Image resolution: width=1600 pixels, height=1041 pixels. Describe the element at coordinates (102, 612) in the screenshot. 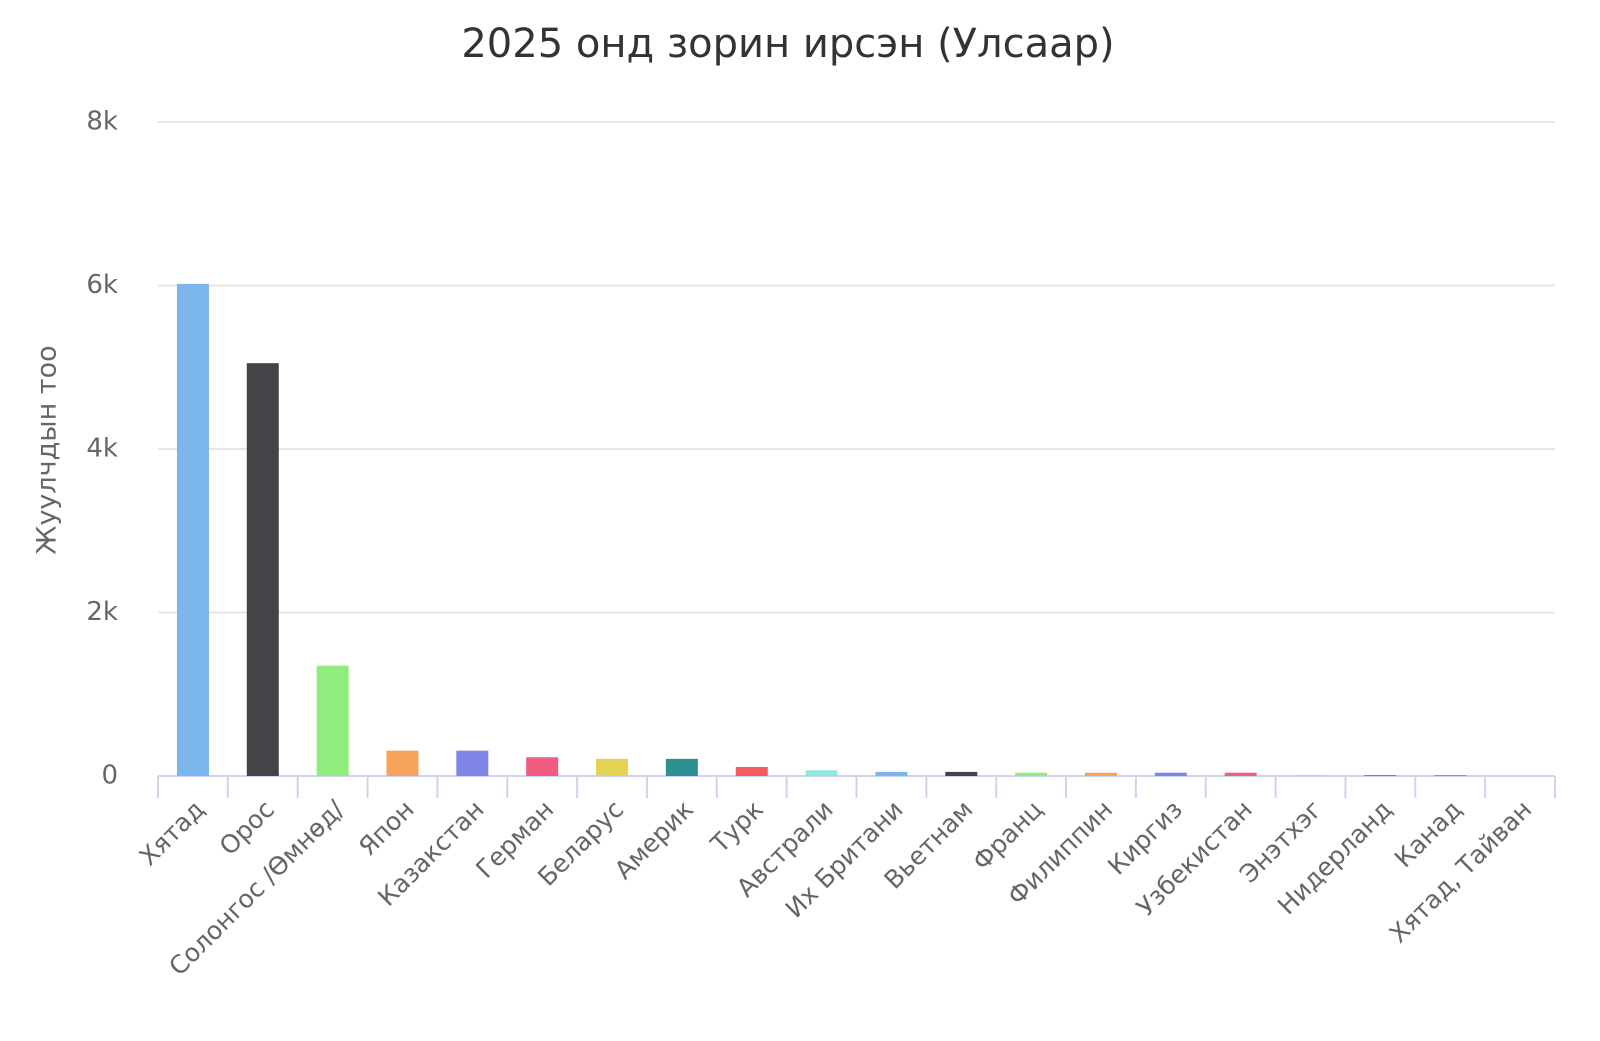

I see `y-tick-label: 2k` at that location.